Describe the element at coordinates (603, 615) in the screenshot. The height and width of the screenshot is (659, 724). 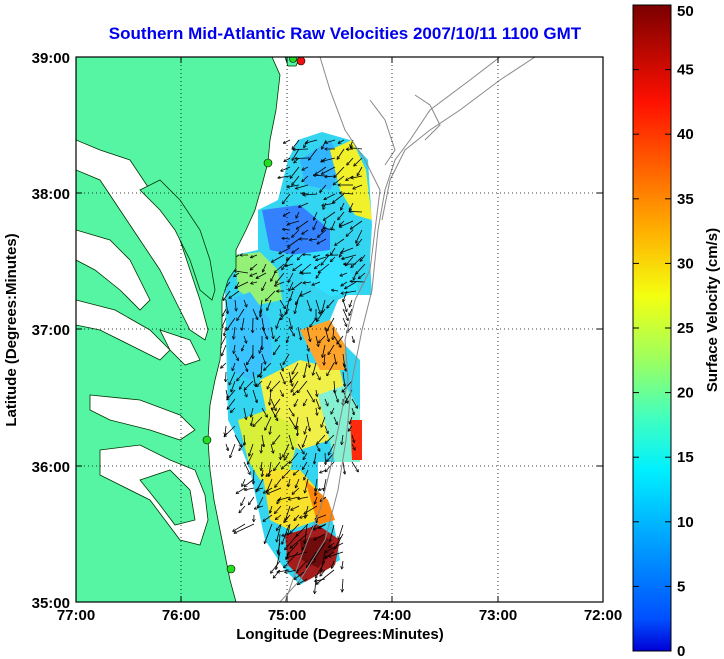
I see `x-tick-label: 72:00` at that location.